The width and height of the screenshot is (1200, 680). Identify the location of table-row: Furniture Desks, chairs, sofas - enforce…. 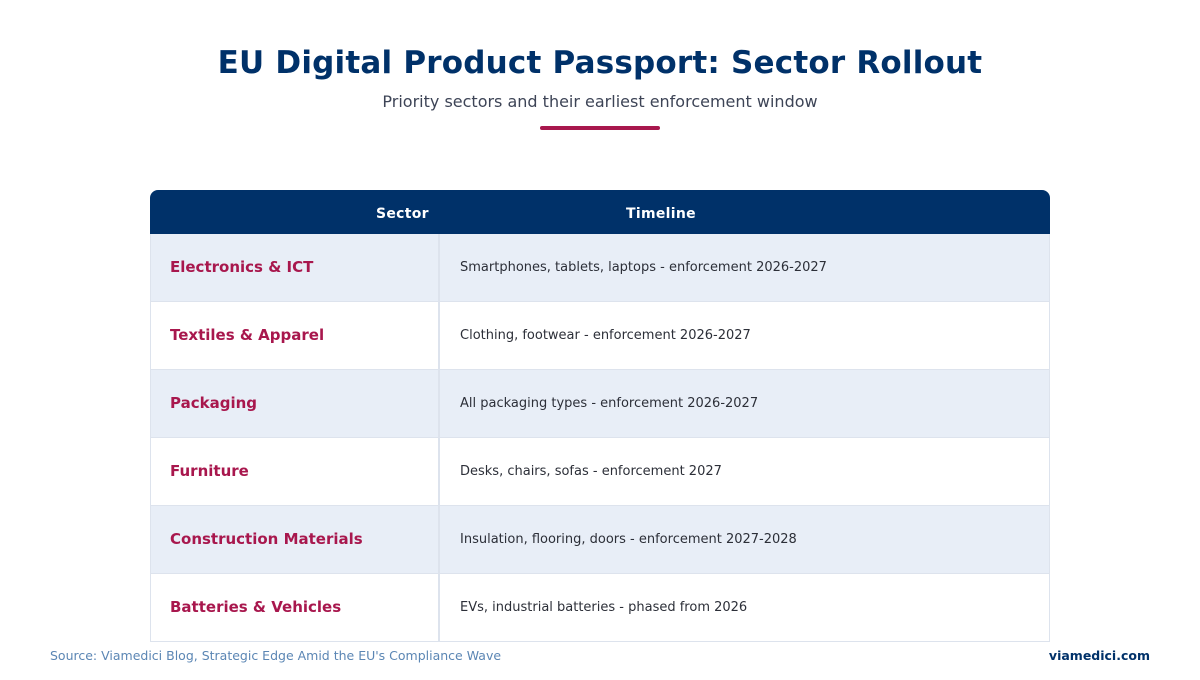
(600, 472).